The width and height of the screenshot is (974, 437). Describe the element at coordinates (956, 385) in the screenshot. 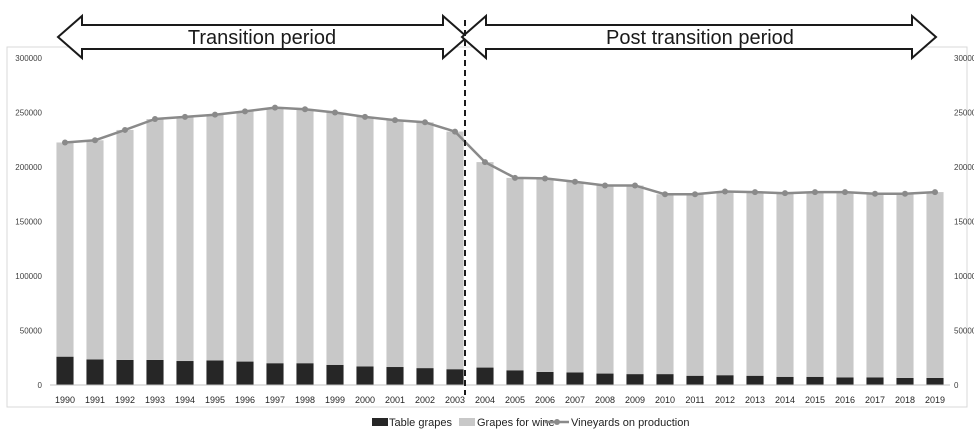

I see `y-tick-label-right: 0` at that location.